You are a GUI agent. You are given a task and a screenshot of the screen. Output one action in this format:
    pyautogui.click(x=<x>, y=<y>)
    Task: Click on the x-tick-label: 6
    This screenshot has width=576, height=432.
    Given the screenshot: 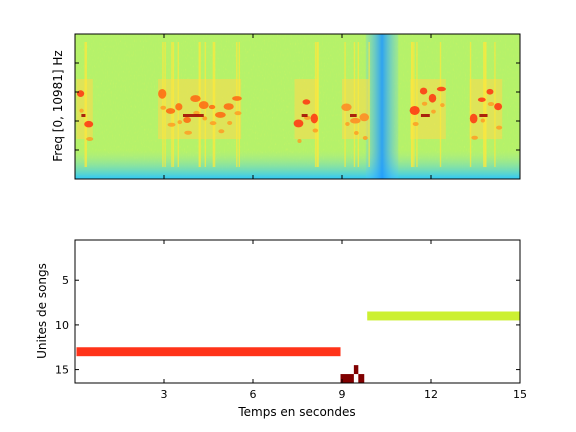 What is the action you would take?
    pyautogui.click(x=253, y=394)
    